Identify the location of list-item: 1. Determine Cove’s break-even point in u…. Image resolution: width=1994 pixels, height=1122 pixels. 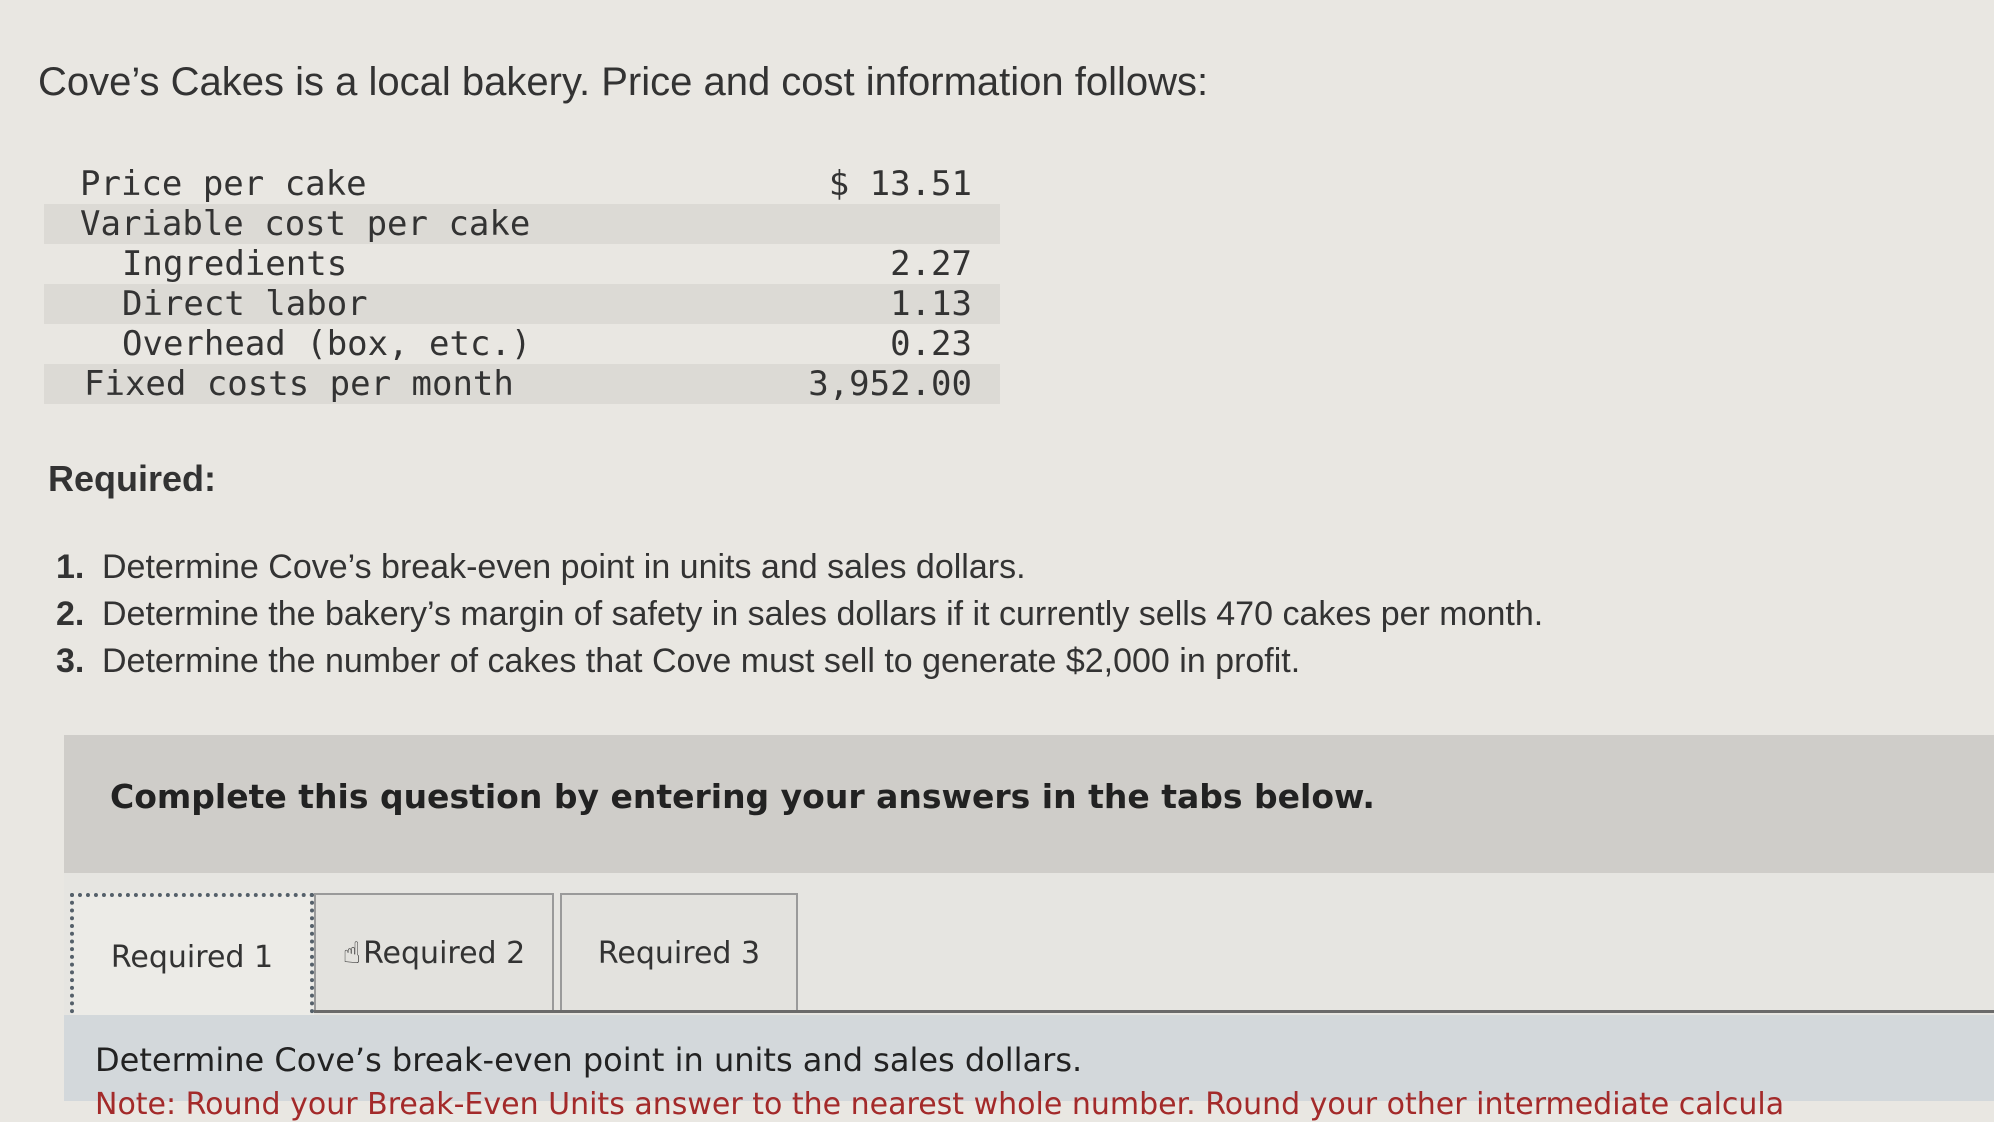
(799, 567).